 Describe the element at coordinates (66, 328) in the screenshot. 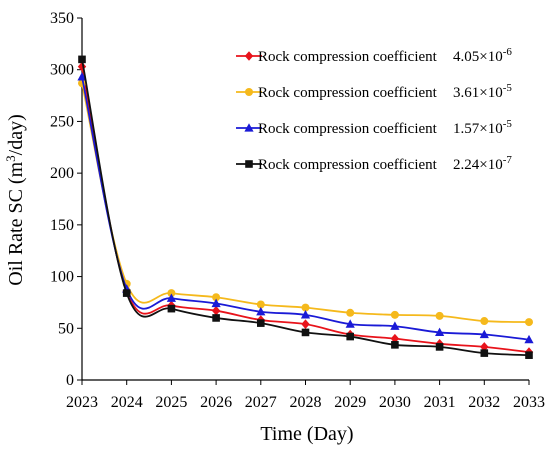

I see `y-tick-label: 50` at that location.